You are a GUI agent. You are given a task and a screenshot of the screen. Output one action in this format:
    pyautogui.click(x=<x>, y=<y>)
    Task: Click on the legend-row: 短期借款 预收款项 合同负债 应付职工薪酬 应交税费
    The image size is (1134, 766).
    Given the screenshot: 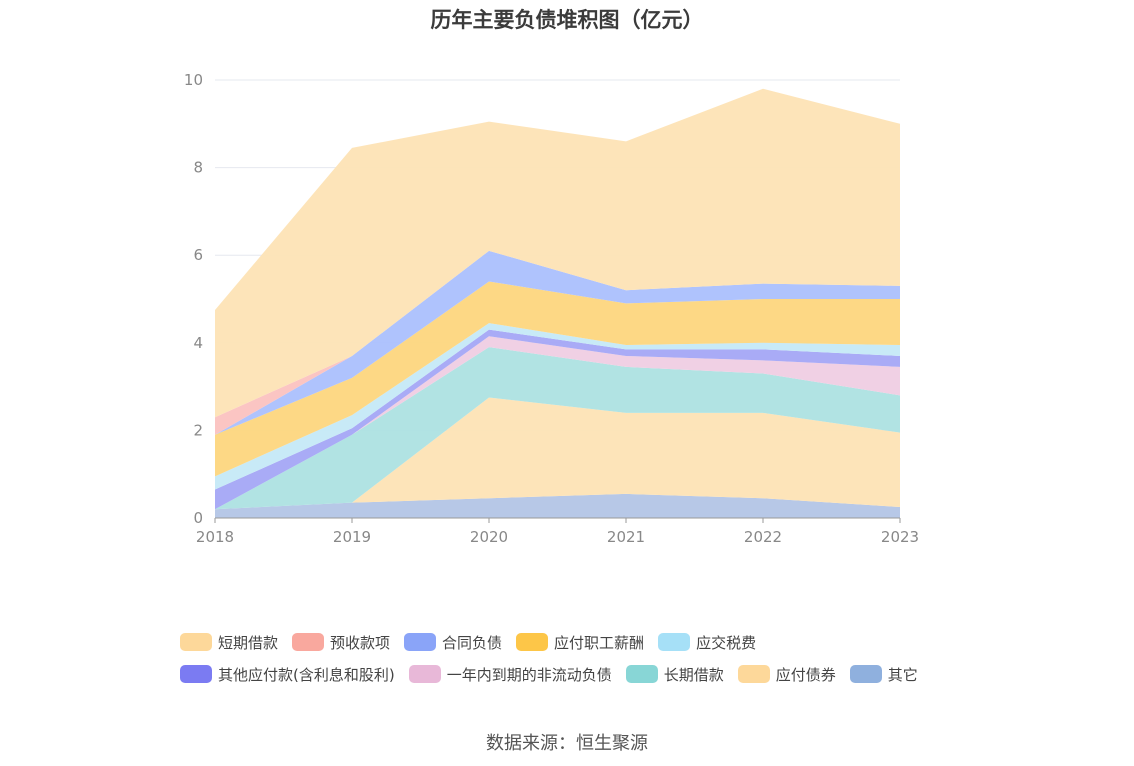 What is the action you would take?
    pyautogui.click(x=590, y=642)
    